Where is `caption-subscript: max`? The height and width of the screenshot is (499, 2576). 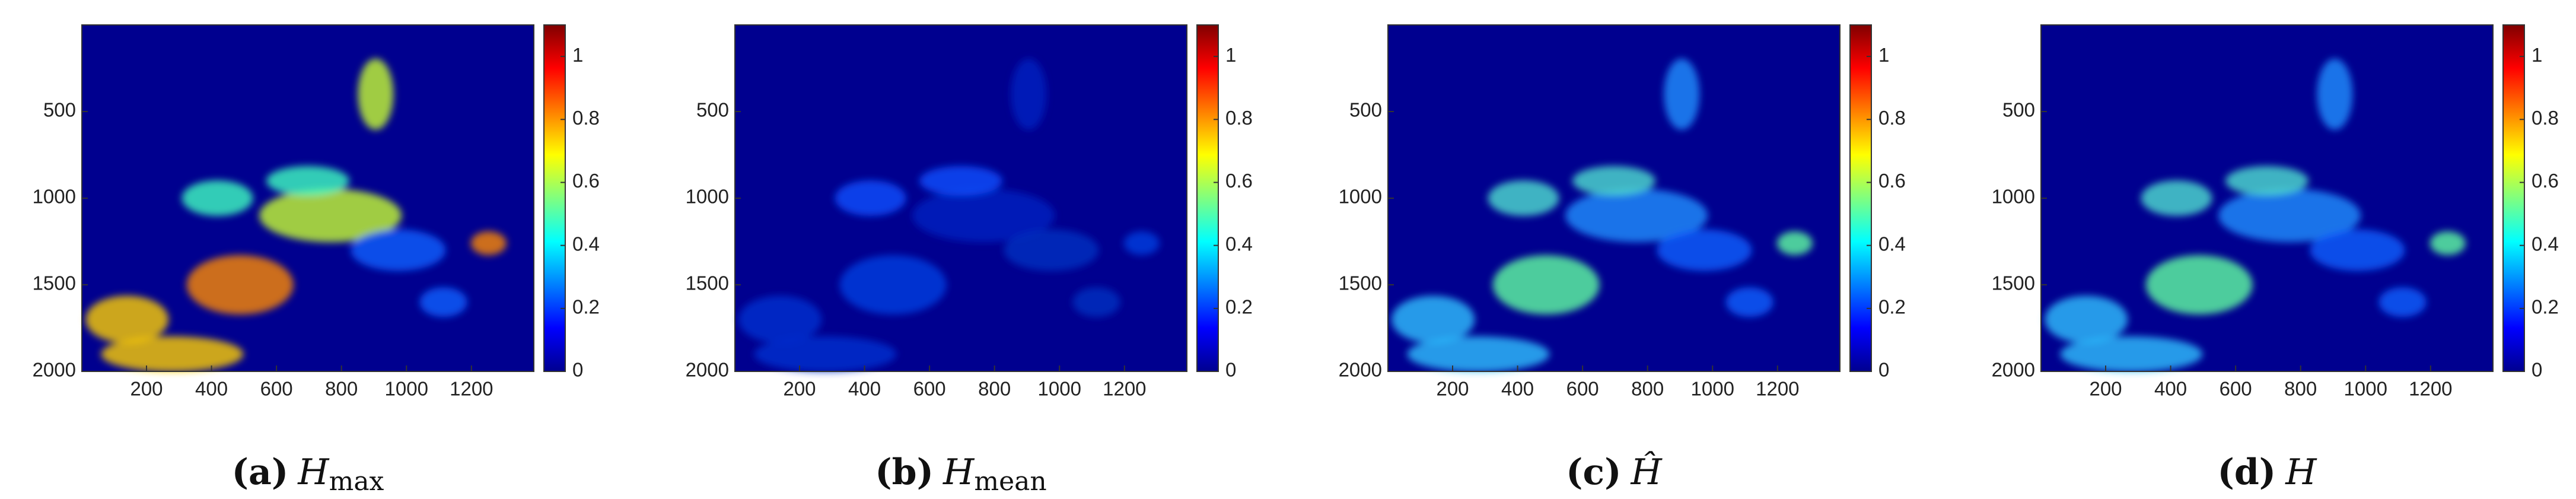
caption-subscript: max is located at coordinates (356, 481).